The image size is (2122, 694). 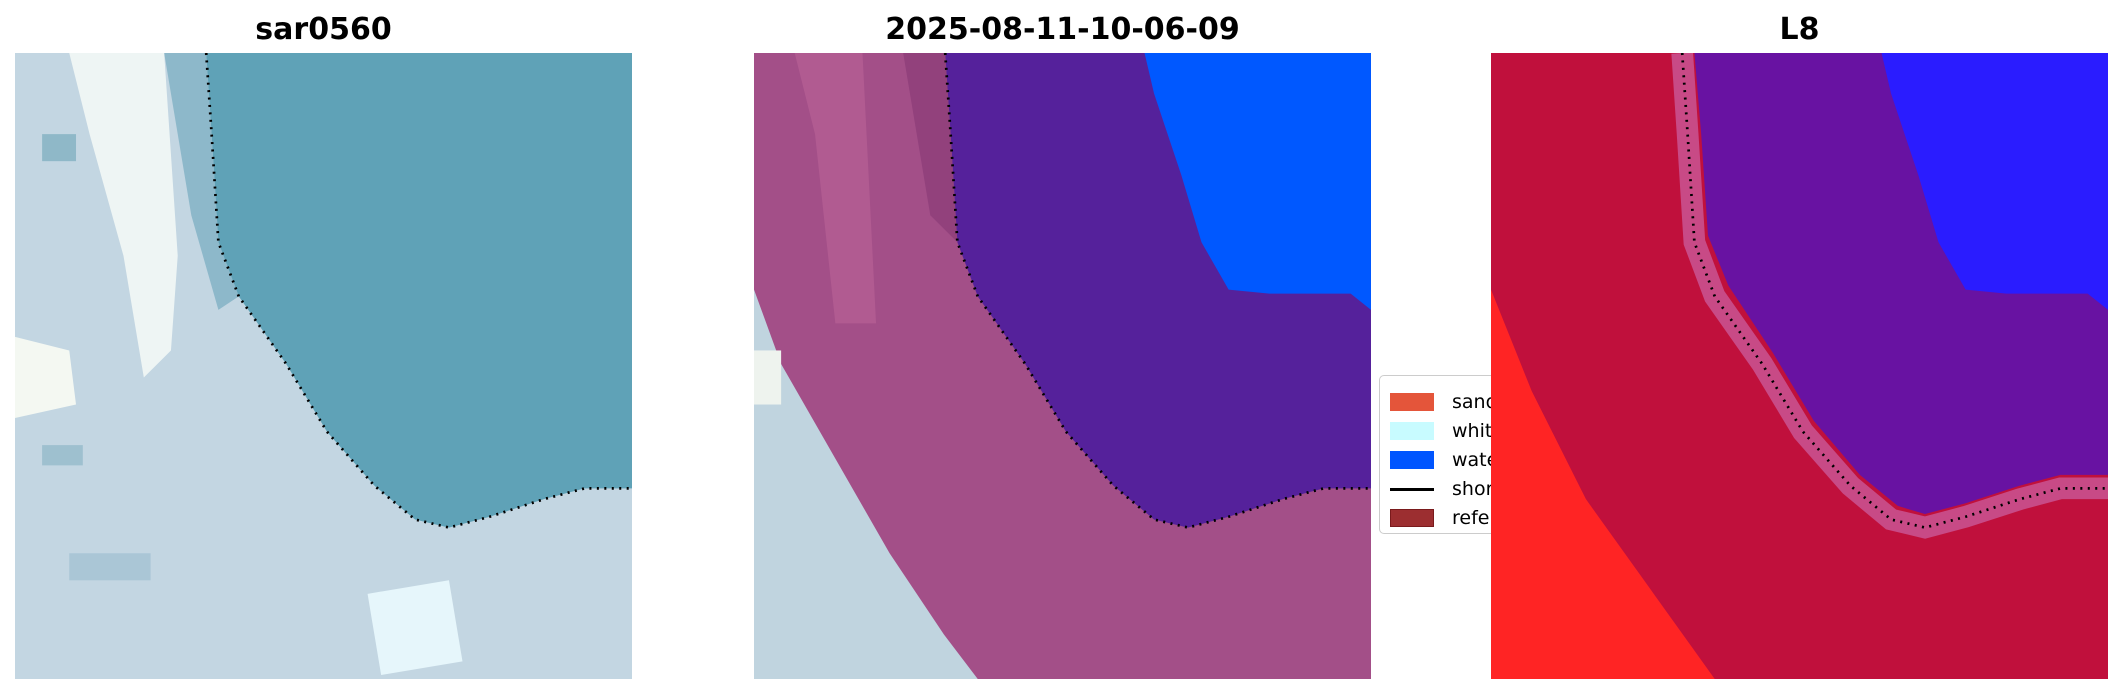 I want to click on legend-item-white: white, so click(x=1447, y=431).